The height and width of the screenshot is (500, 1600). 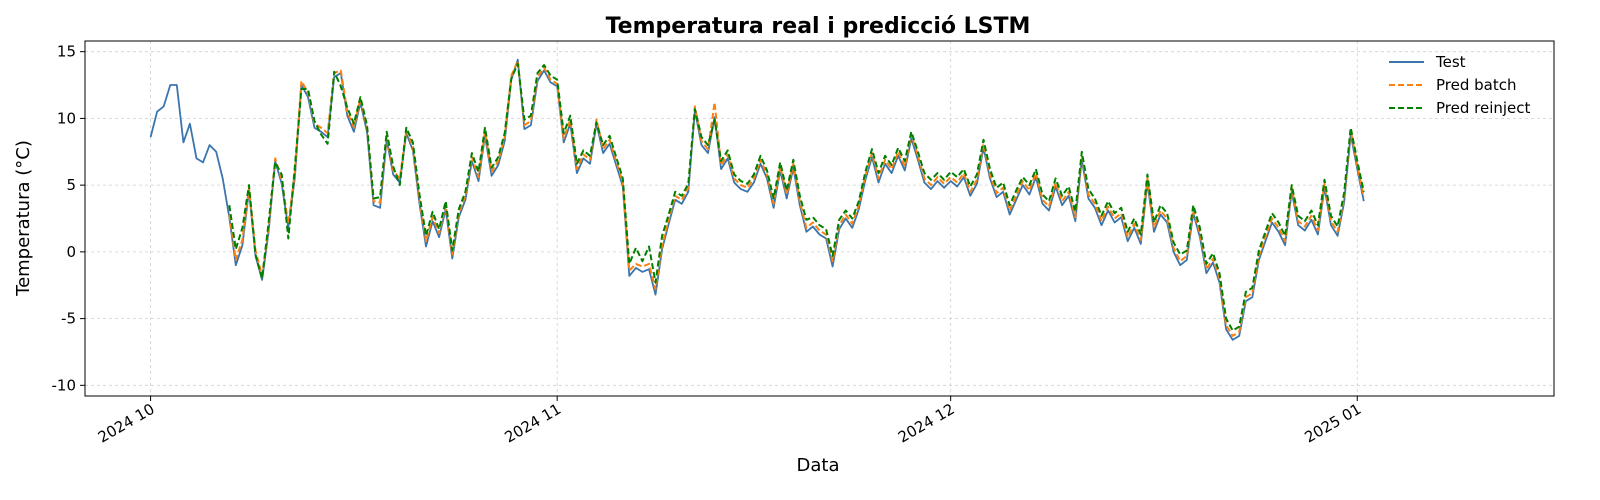 I want to click on x-tick-label: 2024 10, so click(x=126, y=423).